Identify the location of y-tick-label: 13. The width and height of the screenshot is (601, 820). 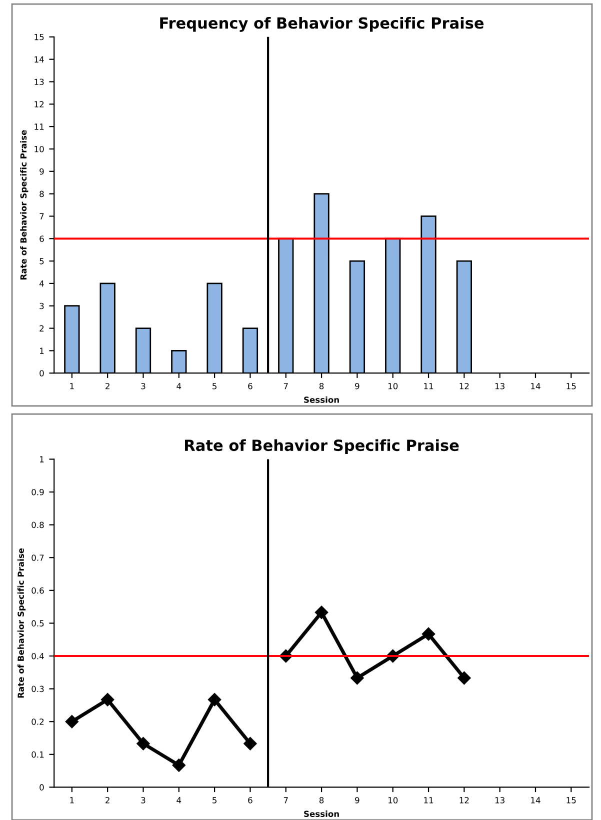
(39, 82).